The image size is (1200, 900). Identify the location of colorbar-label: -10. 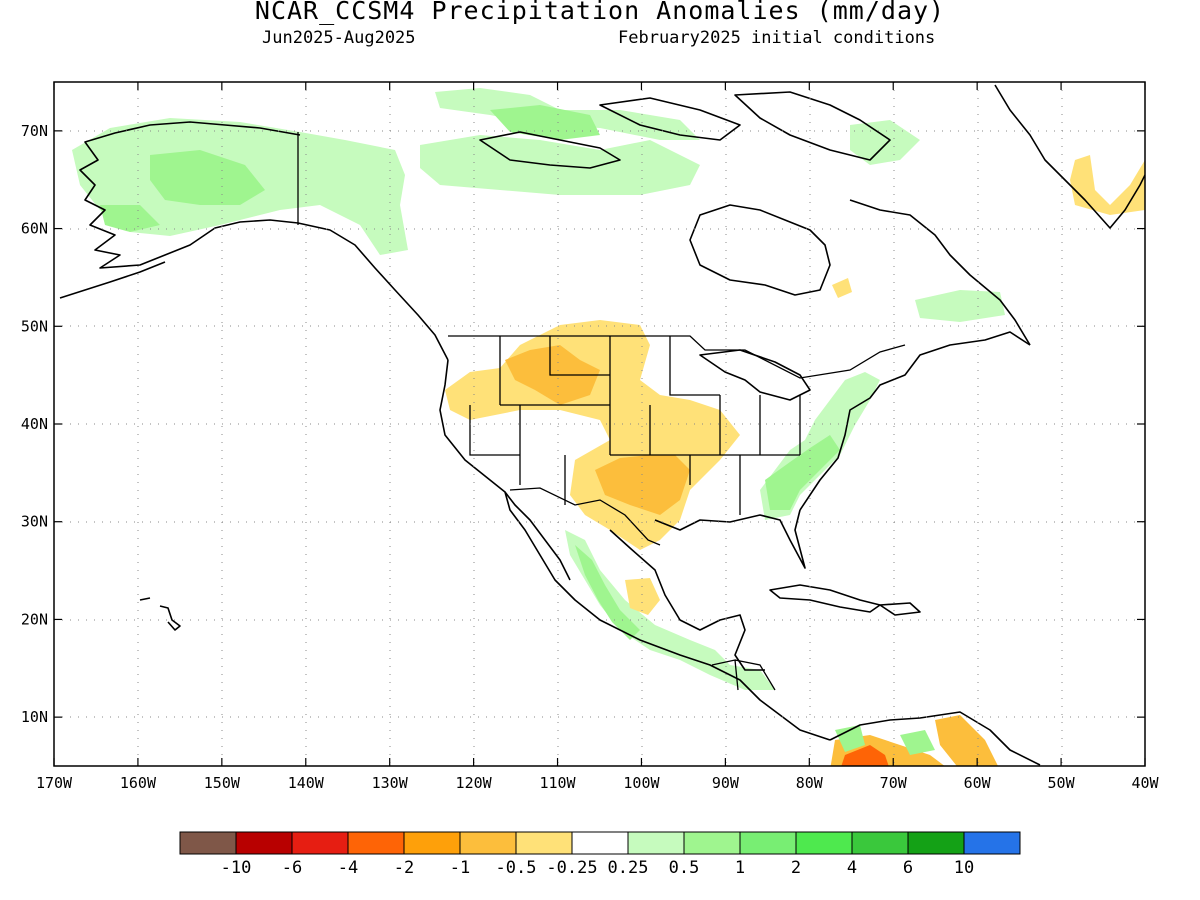
(236, 868).